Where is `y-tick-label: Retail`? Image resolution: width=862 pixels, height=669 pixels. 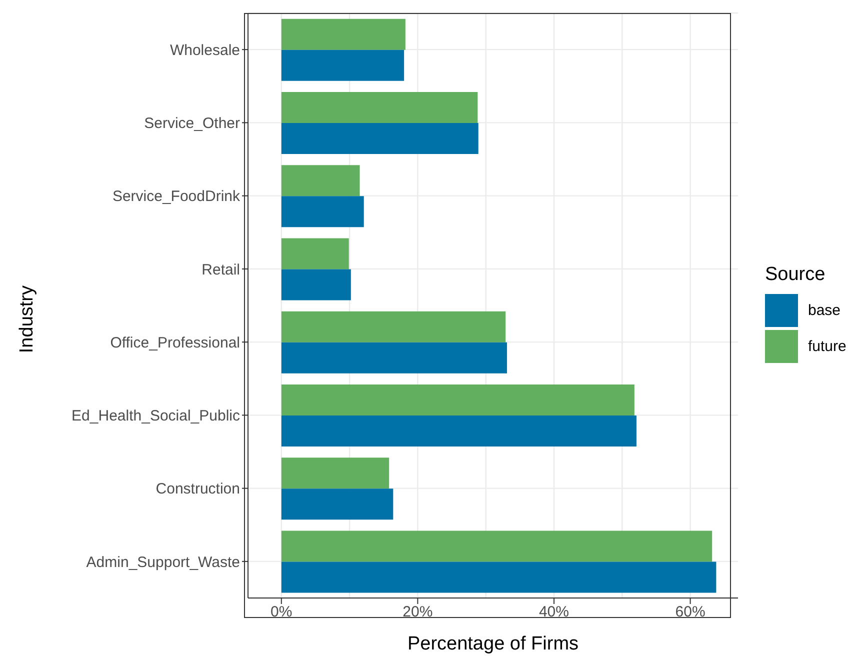 y-tick-label: Retail is located at coordinates (221, 269).